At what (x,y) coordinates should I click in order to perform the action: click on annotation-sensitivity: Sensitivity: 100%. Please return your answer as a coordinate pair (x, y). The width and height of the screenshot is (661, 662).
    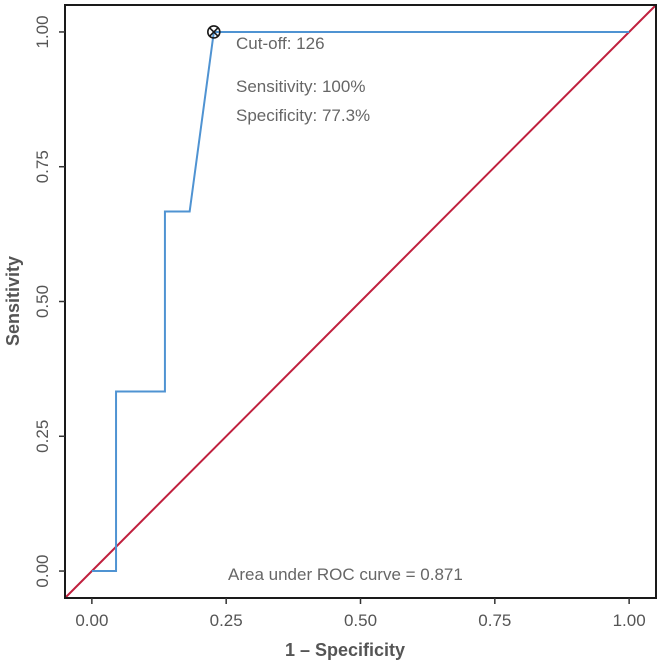
    Looking at the image, I should click on (300, 86).